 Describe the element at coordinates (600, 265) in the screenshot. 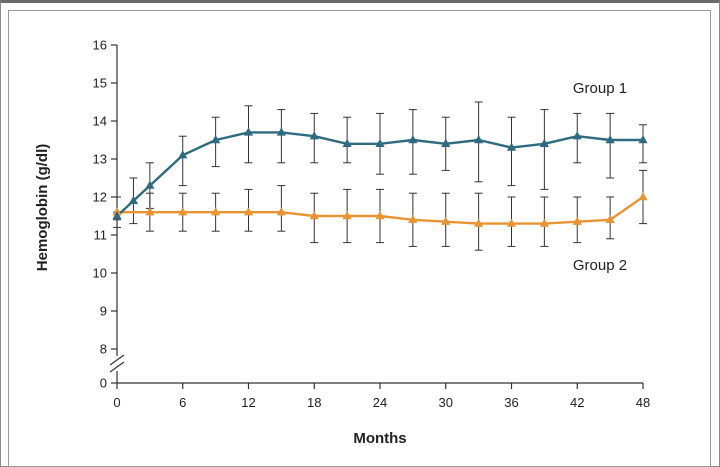

I see `group-2-label: Group 2` at that location.